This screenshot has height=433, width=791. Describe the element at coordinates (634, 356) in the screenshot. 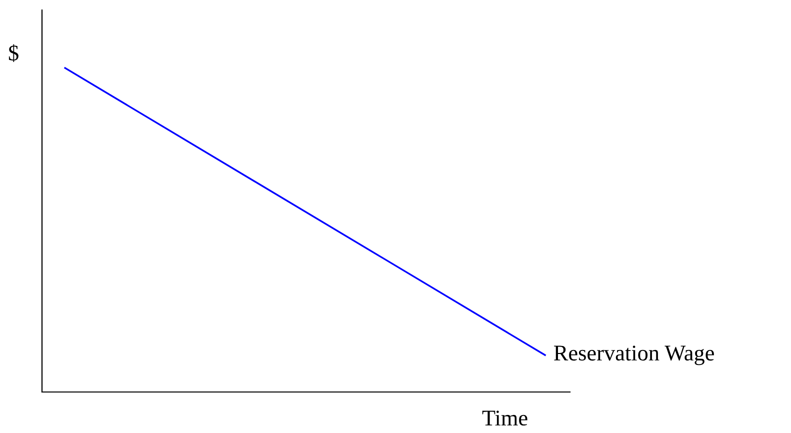

I see `series-label: Reservation Wage` at that location.